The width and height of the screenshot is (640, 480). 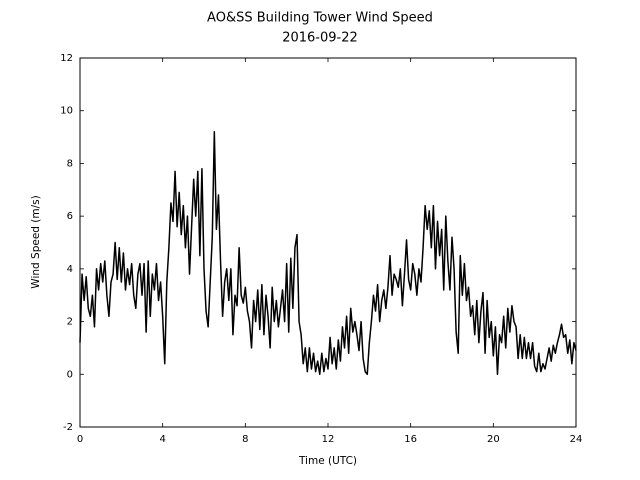 I want to click on y-tick-label: 8, so click(x=70, y=163).